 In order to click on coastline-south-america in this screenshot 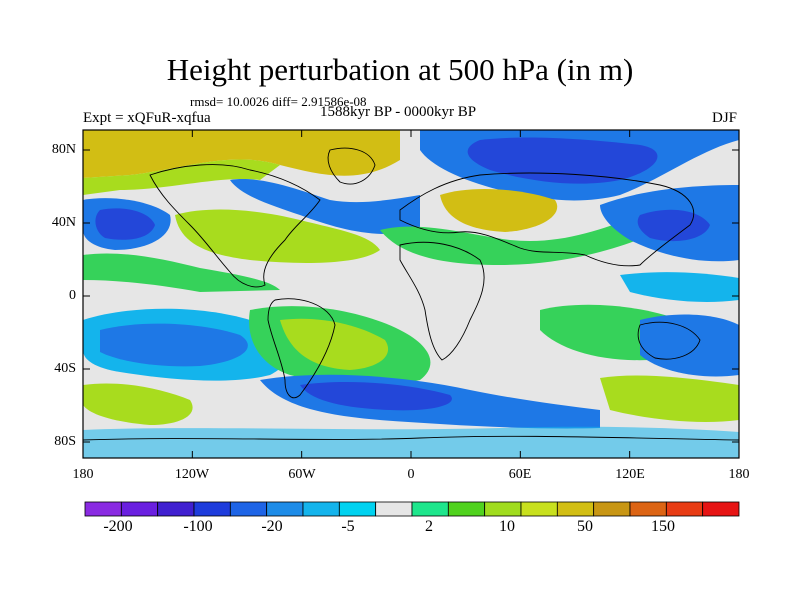, I will do `click(301, 348)`.